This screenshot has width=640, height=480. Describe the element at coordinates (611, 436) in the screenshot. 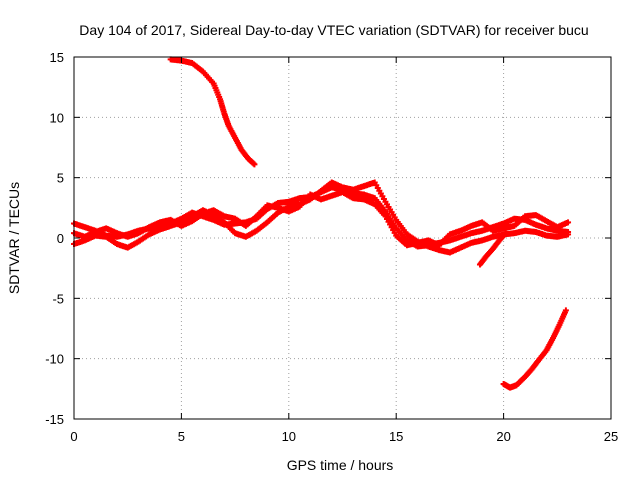

I see `x-tick-label: 25` at that location.